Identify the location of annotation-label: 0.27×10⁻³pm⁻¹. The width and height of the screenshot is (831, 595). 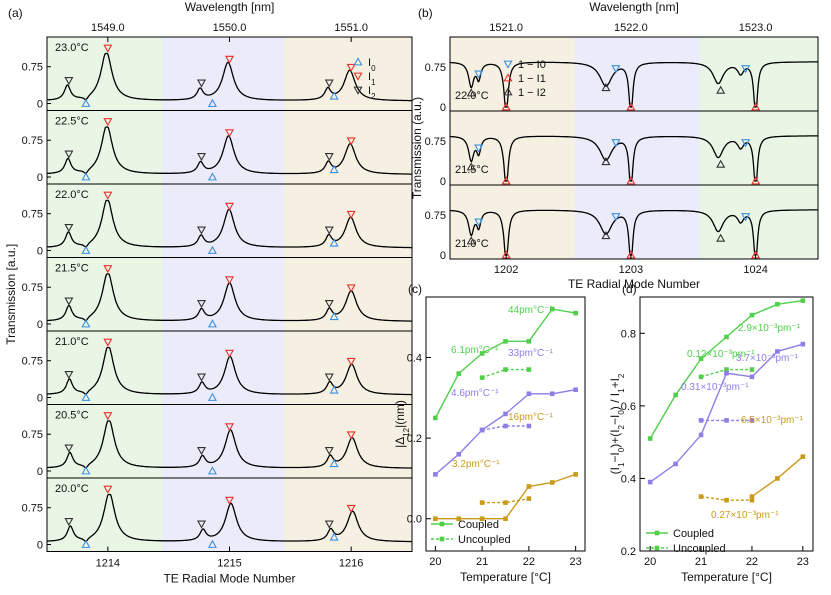
(745, 515).